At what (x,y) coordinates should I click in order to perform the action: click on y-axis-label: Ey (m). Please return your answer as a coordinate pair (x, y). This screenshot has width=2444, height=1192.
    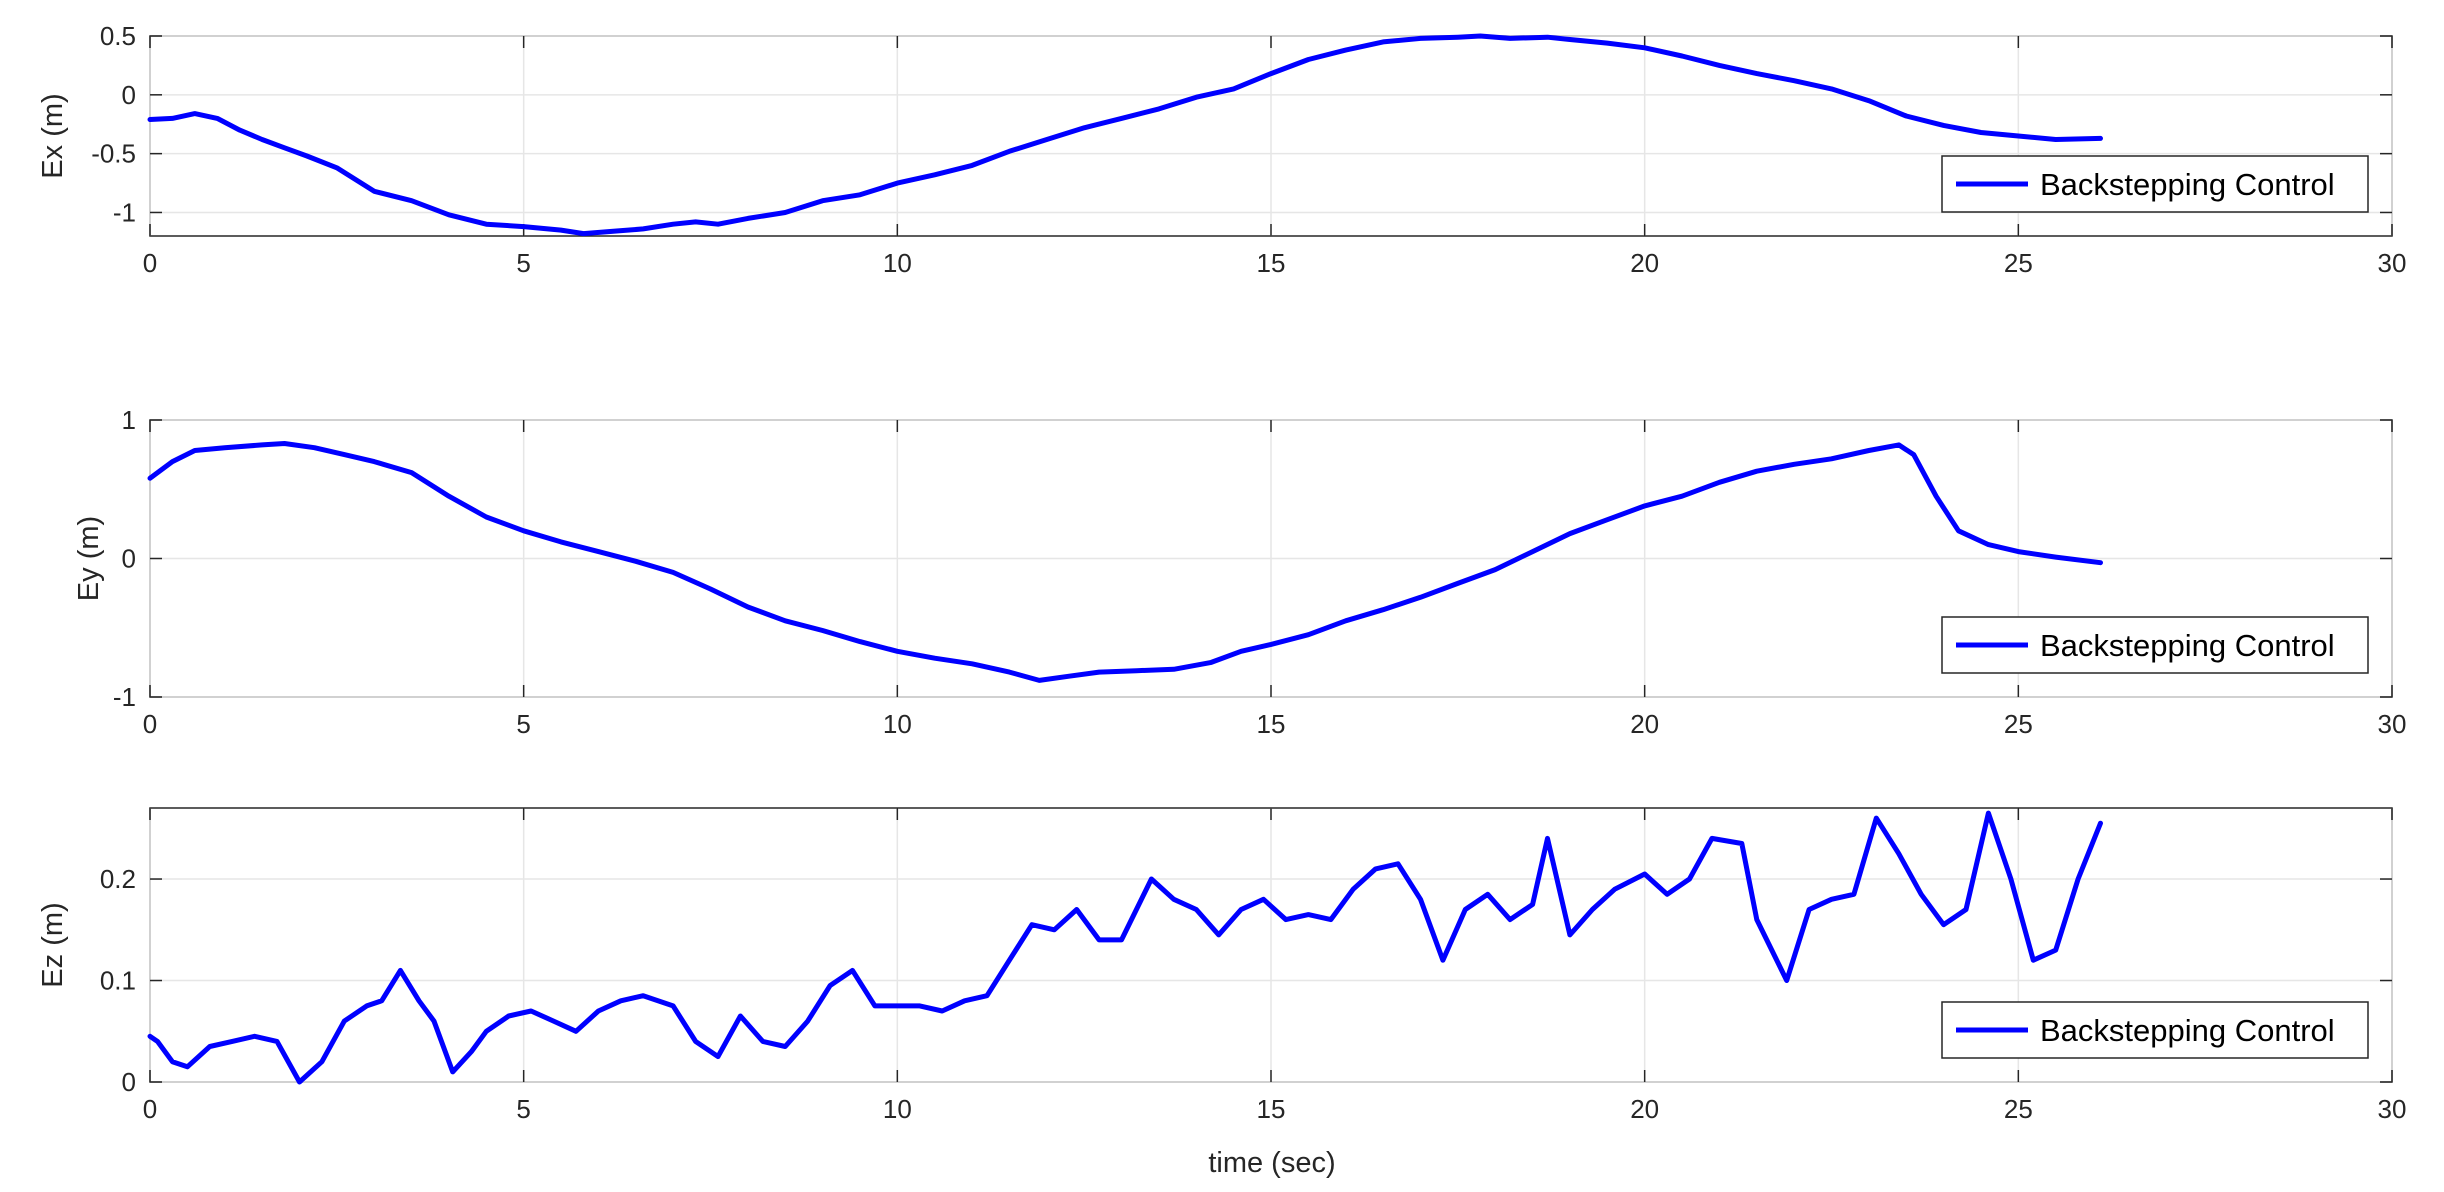
    Looking at the image, I should click on (89, 558).